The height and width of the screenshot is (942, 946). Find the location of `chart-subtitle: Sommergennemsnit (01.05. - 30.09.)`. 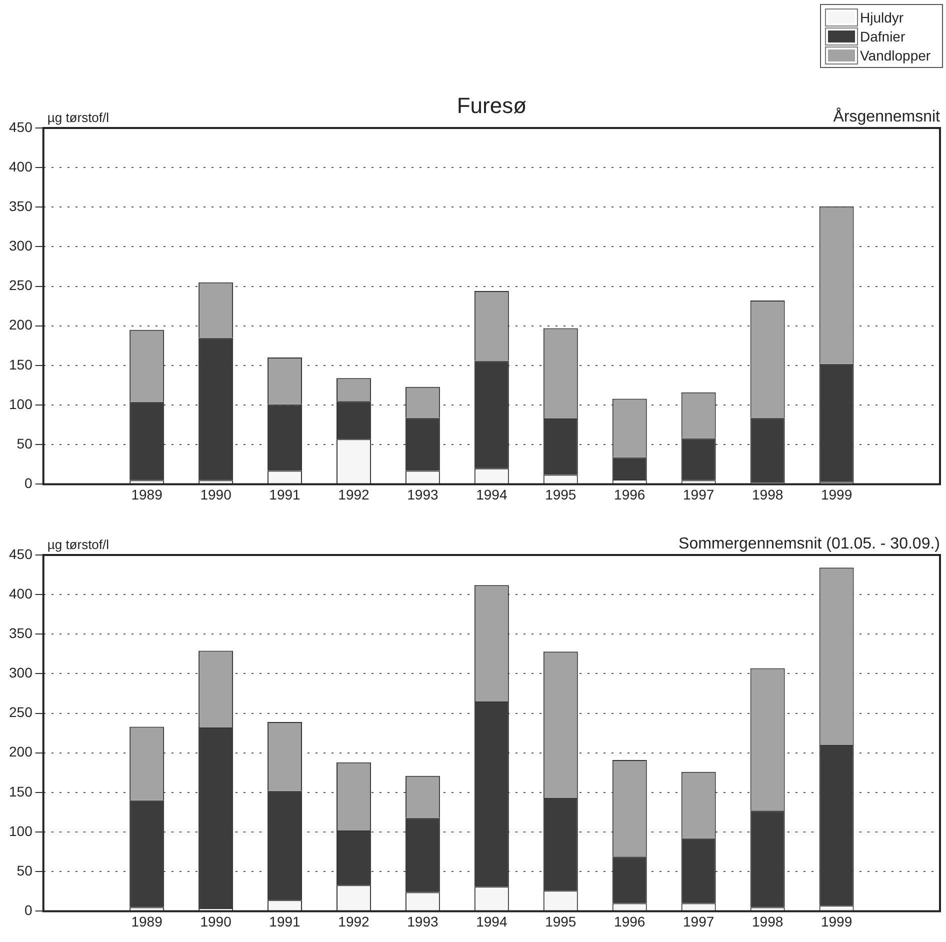

chart-subtitle: Sommergennemsnit (01.05. - 30.09.) is located at coordinates (809, 543).